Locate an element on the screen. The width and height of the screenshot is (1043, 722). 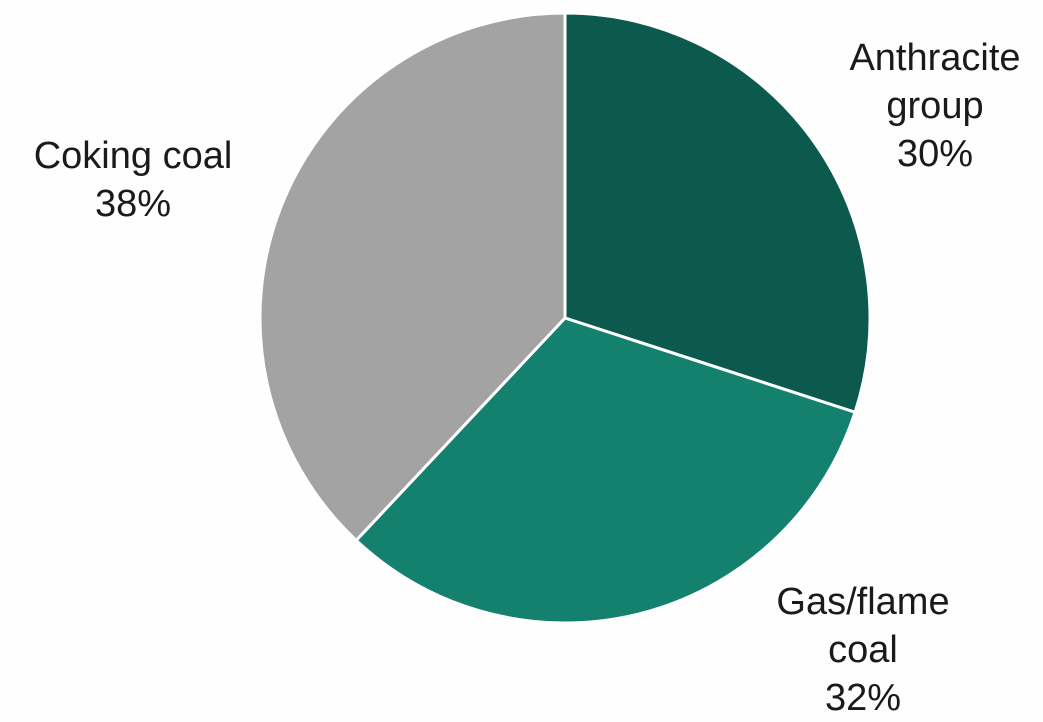
slice-percent-coking-coal: 38% is located at coordinates (133, 204).